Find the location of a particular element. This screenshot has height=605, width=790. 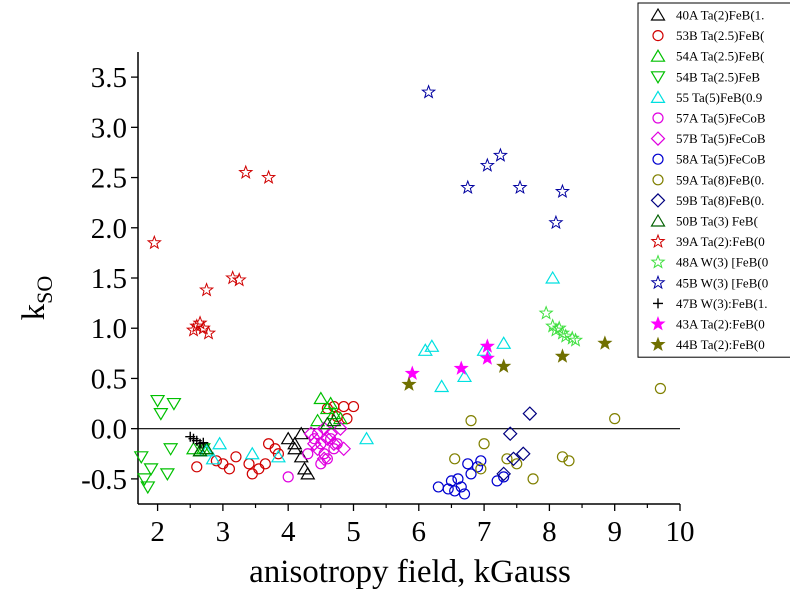

legend-item: 54A Ta(2.5)FeB( is located at coordinates (707, 56).